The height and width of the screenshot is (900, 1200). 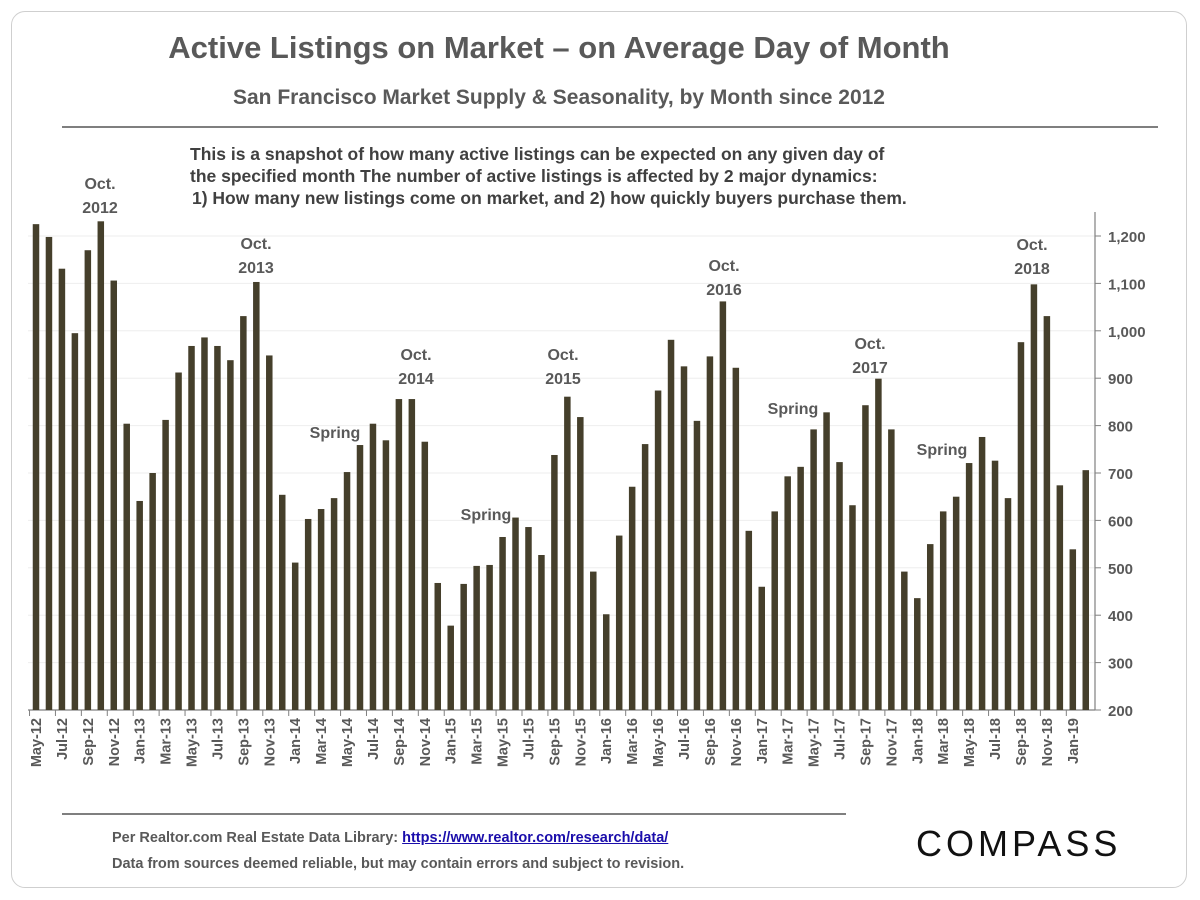 I want to click on x-tick-label: Nov-12, so click(x=115, y=742).